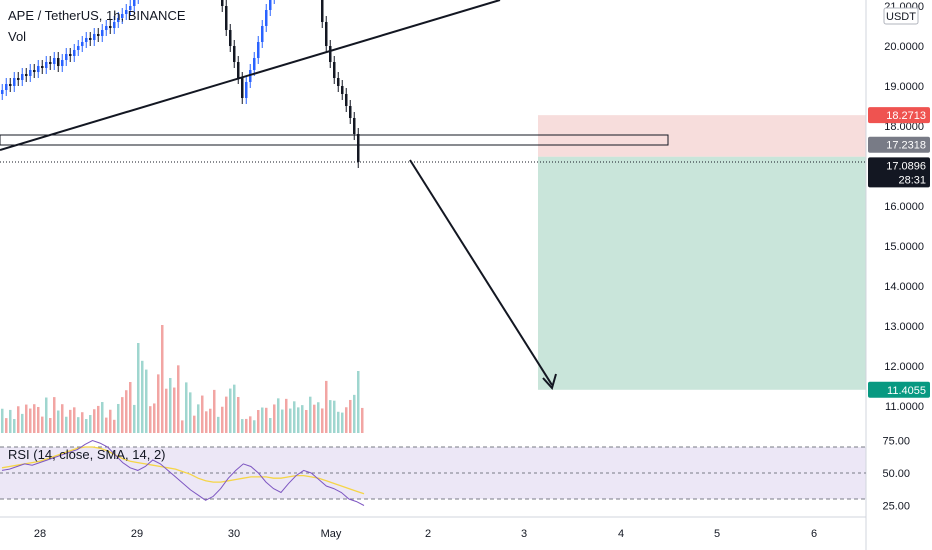 Image resolution: width=932 pixels, height=550 pixels. Describe the element at coordinates (425, 534) in the screenshot. I see `time-axis: 28 29 30 May 2 3 4 5 6` at that location.